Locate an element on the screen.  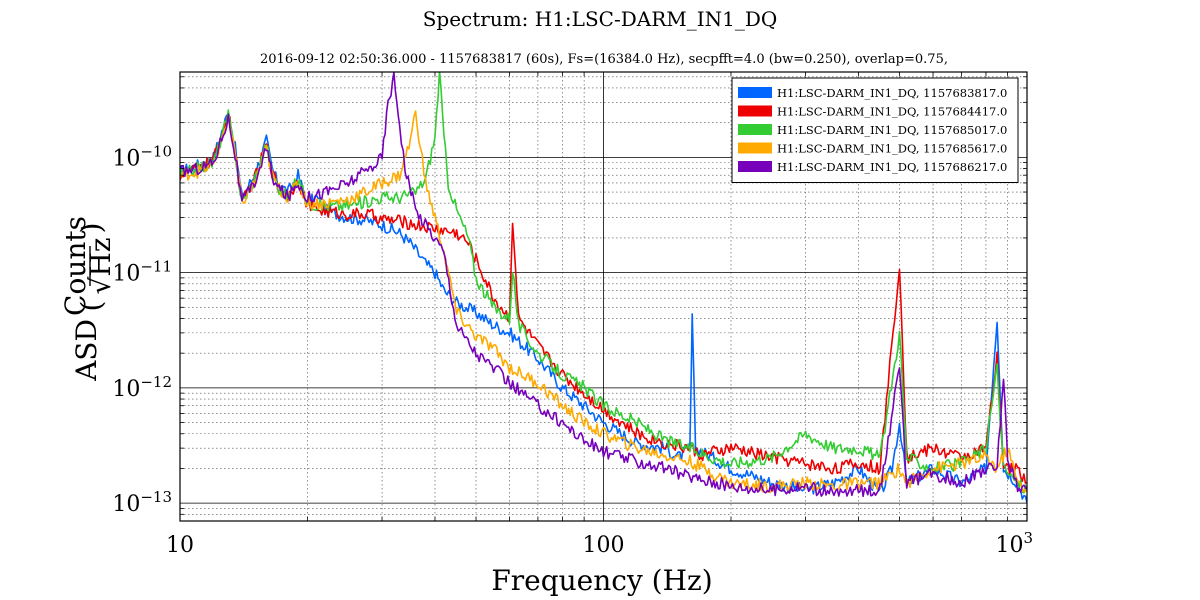
x-axis-label: Frequency (Hz) is located at coordinates (601, 580).